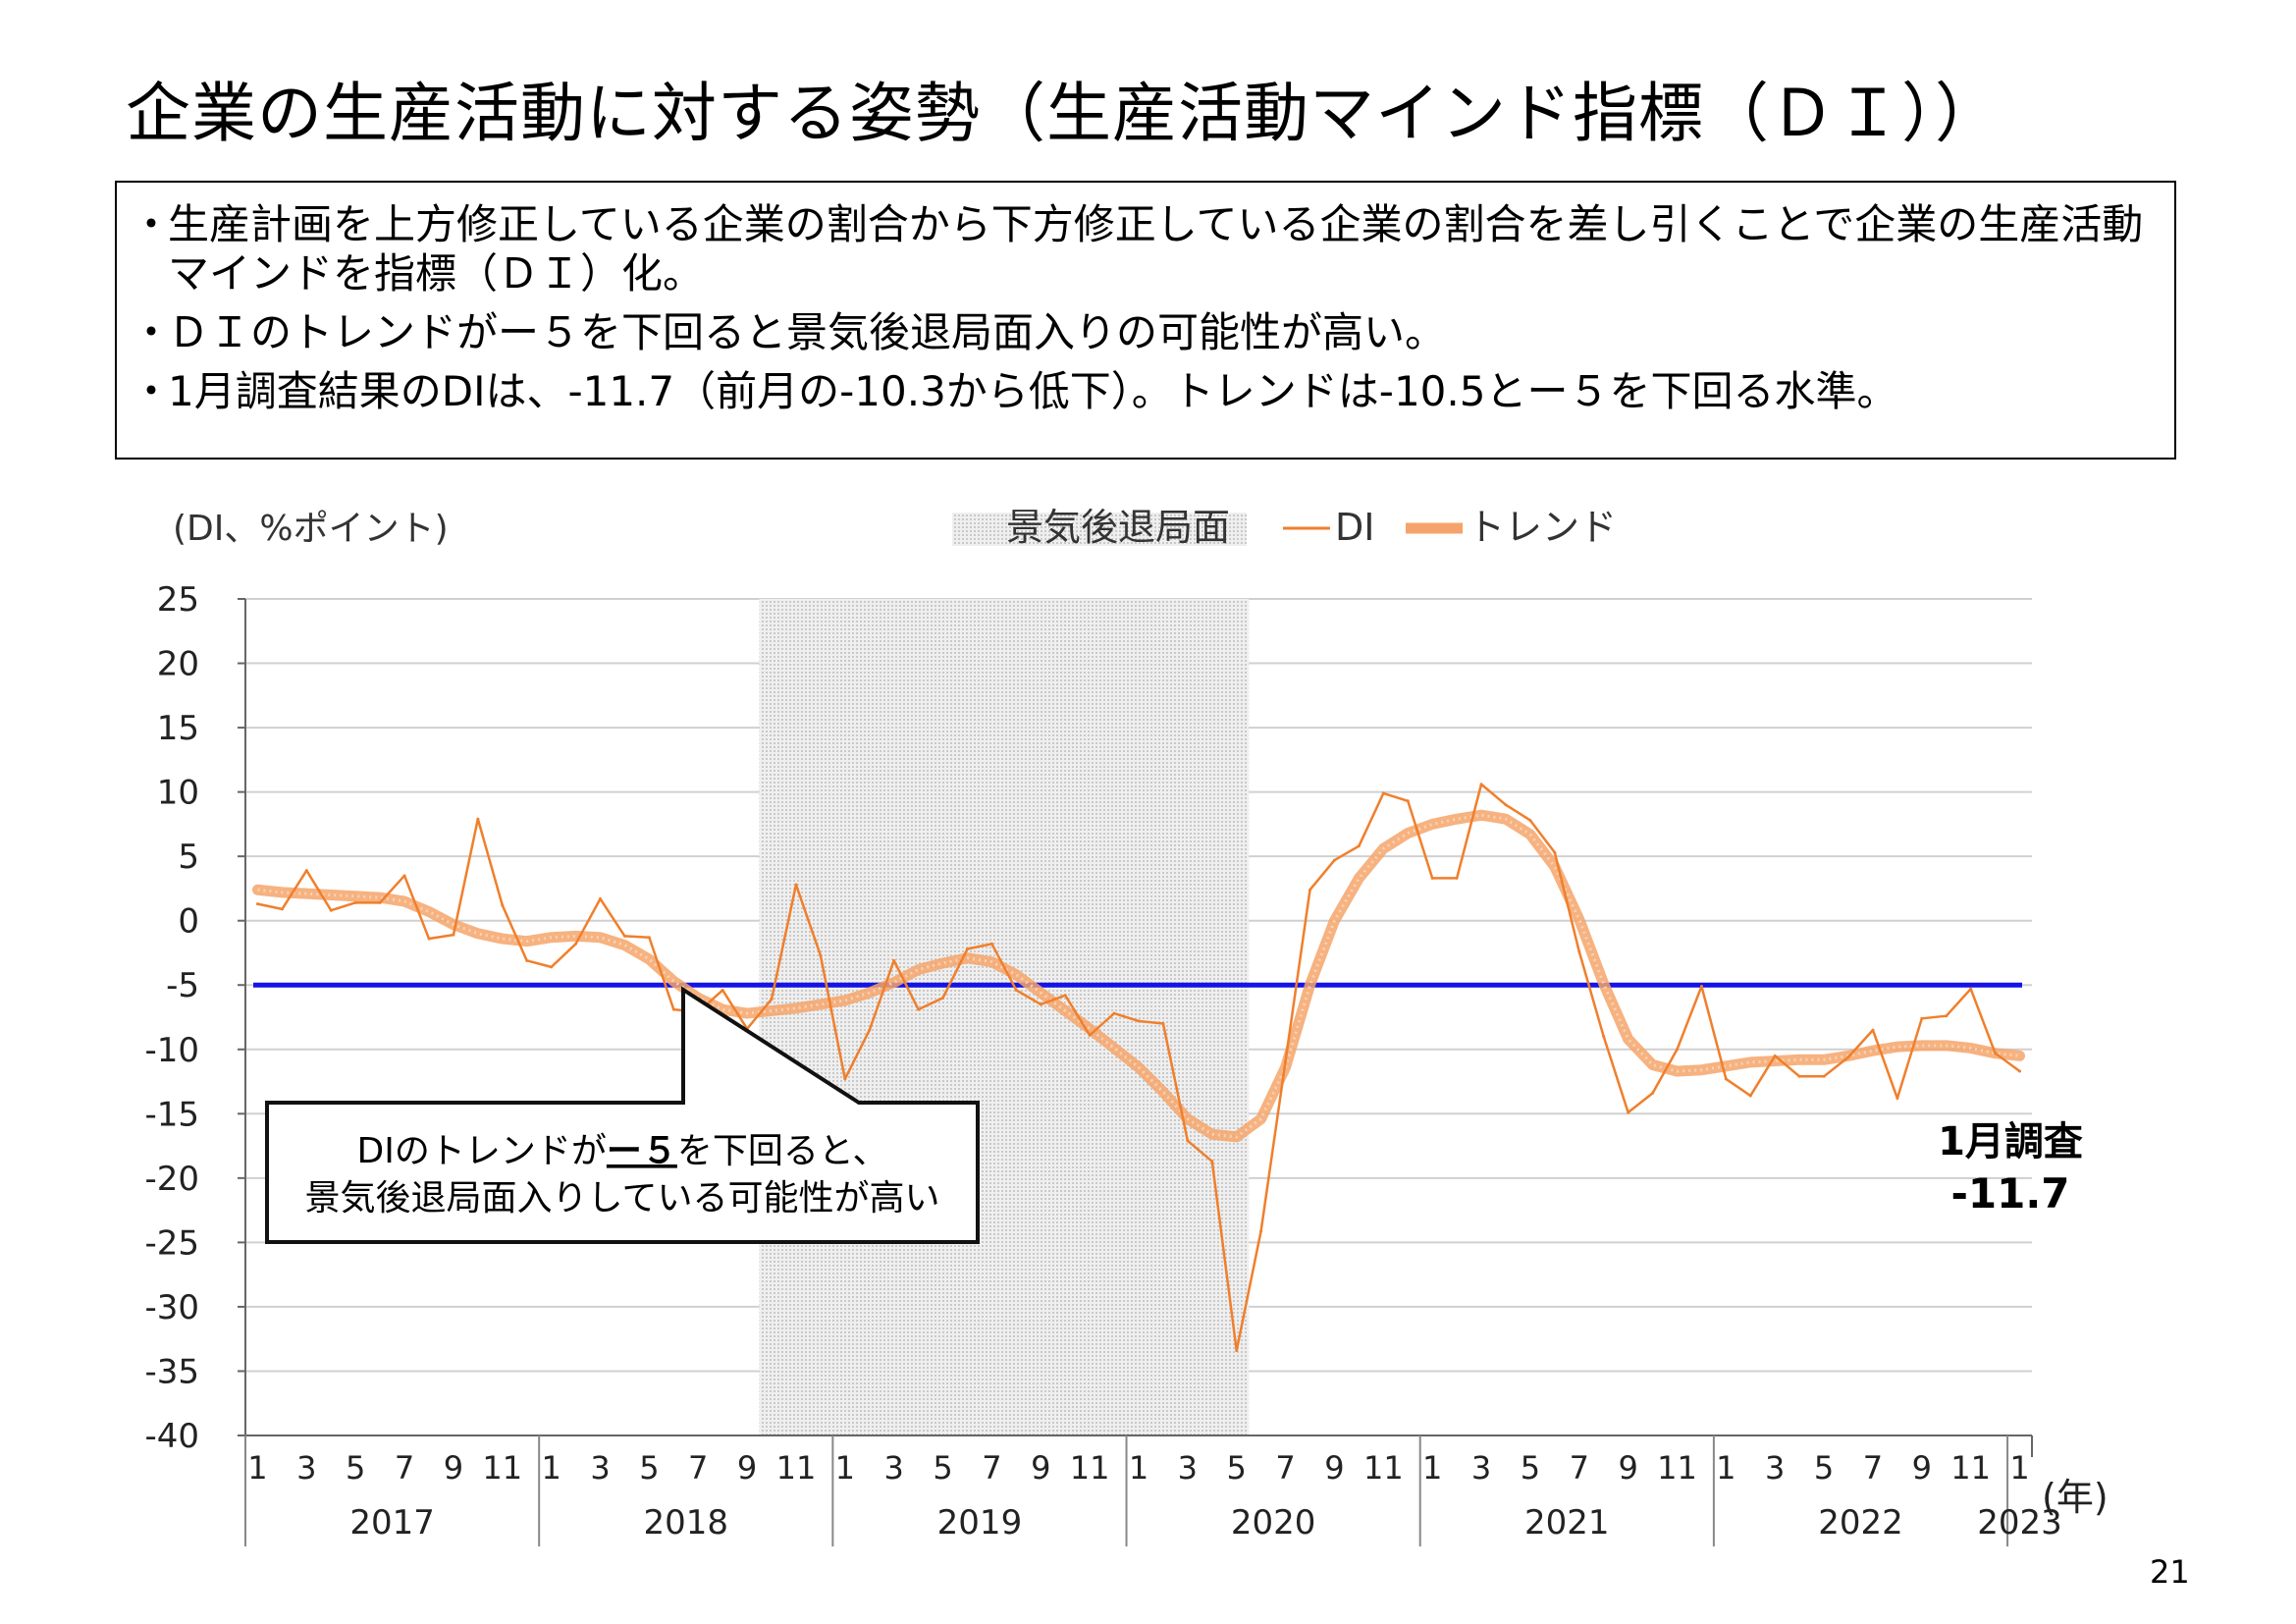 The width and height of the screenshot is (2296, 1624). Describe the element at coordinates (178, 728) in the screenshot. I see `y-tick-label: 15` at that location.